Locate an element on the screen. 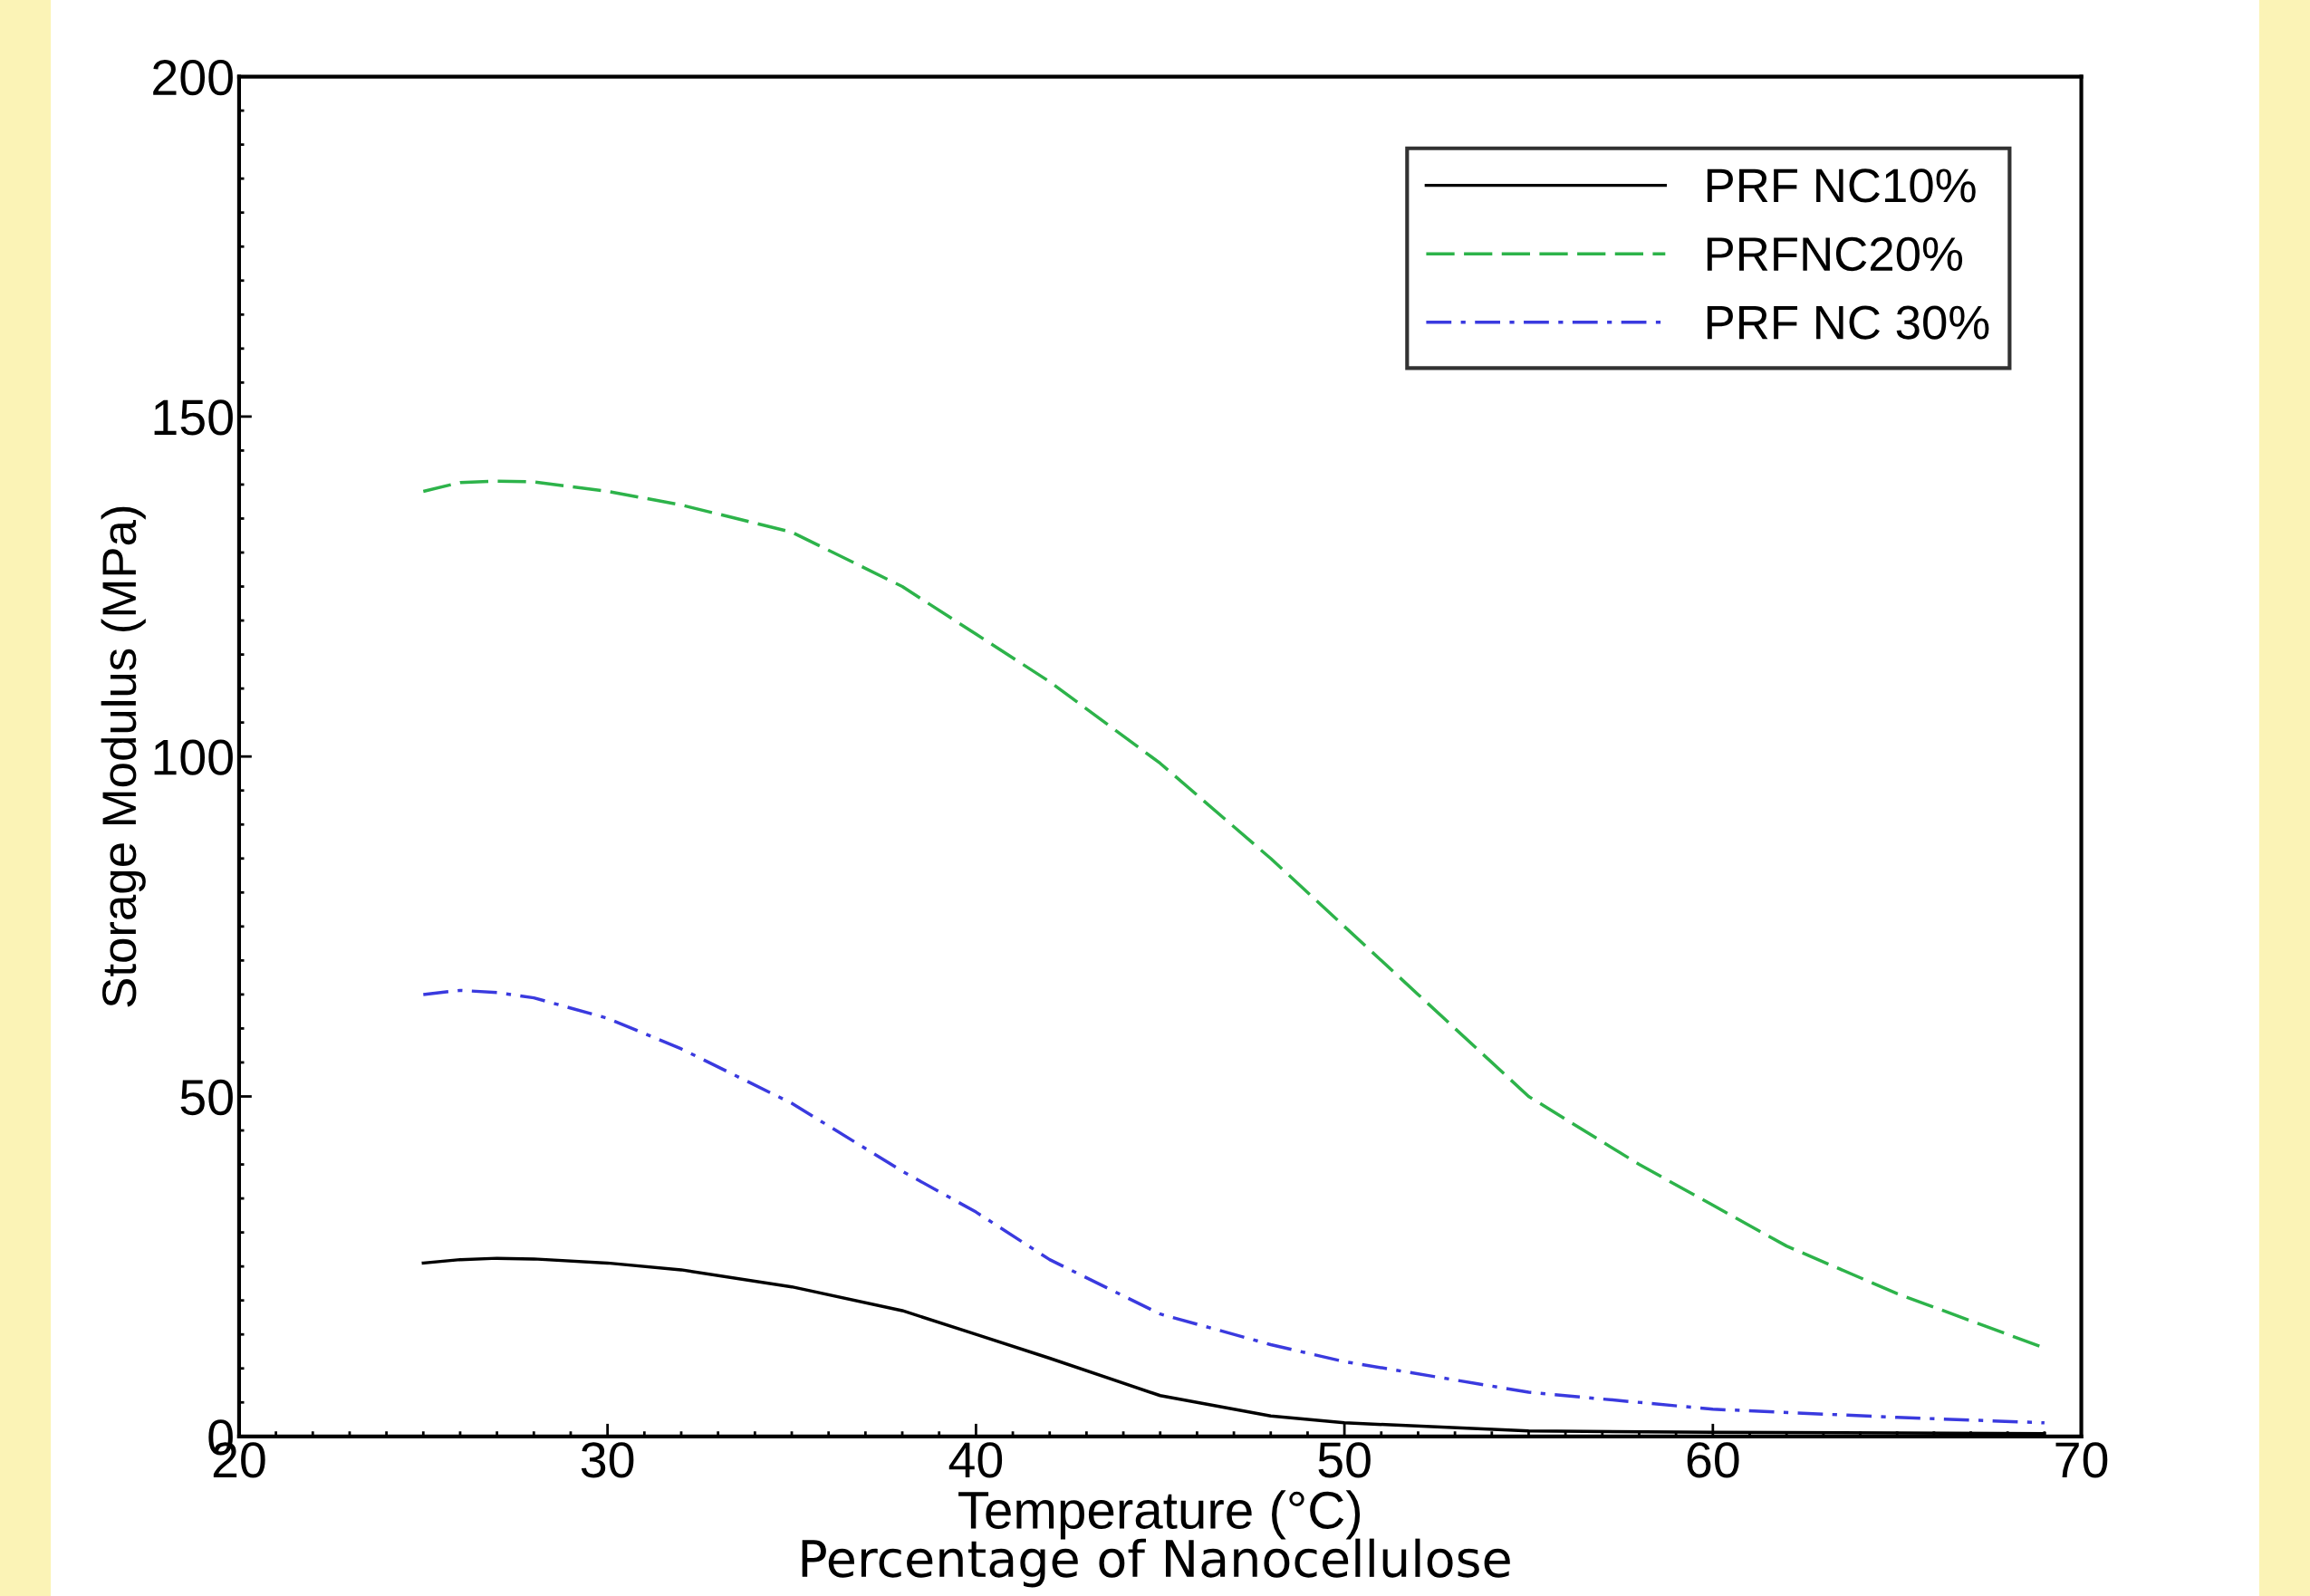  y-axis-title: Storage Modulus (MPa) is located at coordinates (123, 756).